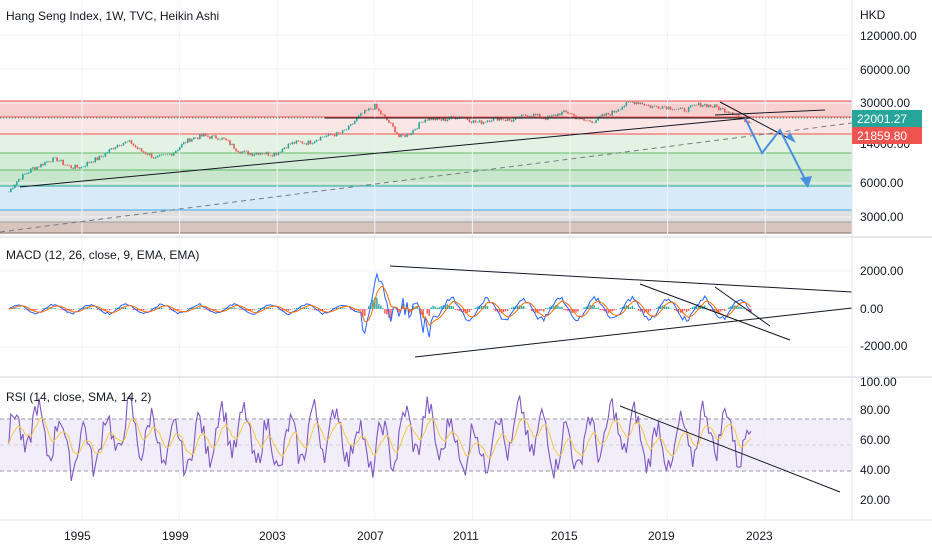 Image resolution: width=932 pixels, height=555 pixels. What do you see at coordinates (776, 151) in the screenshot?
I see `projection-arrow-path` at bounding box center [776, 151].